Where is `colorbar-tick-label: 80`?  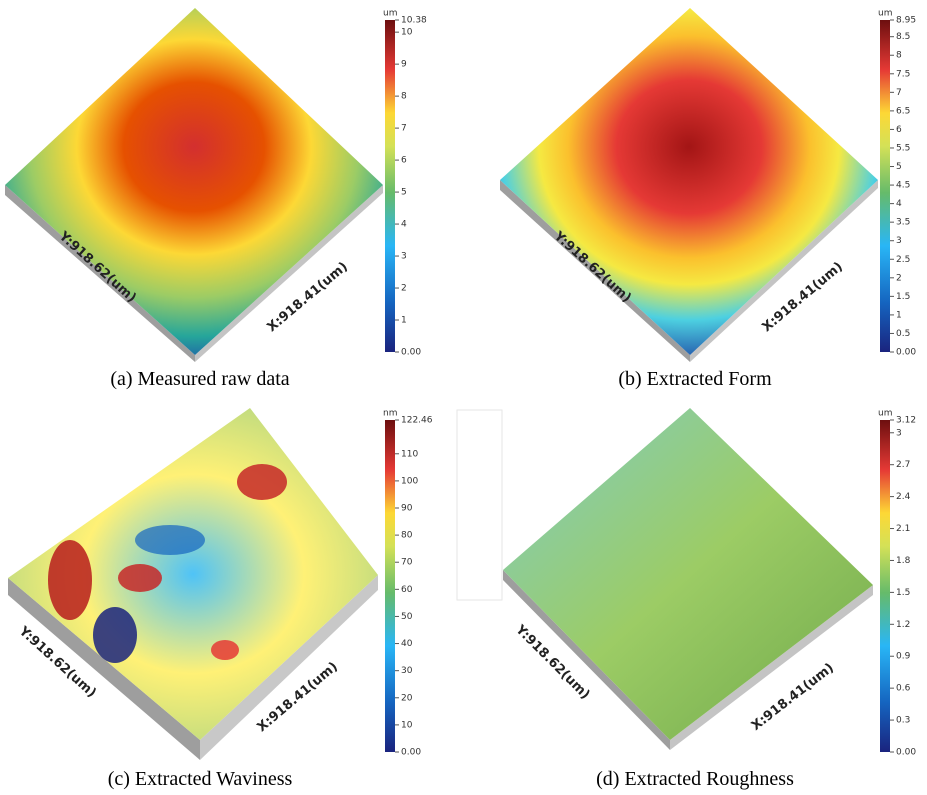 colorbar-tick-label: 80 is located at coordinates (407, 536).